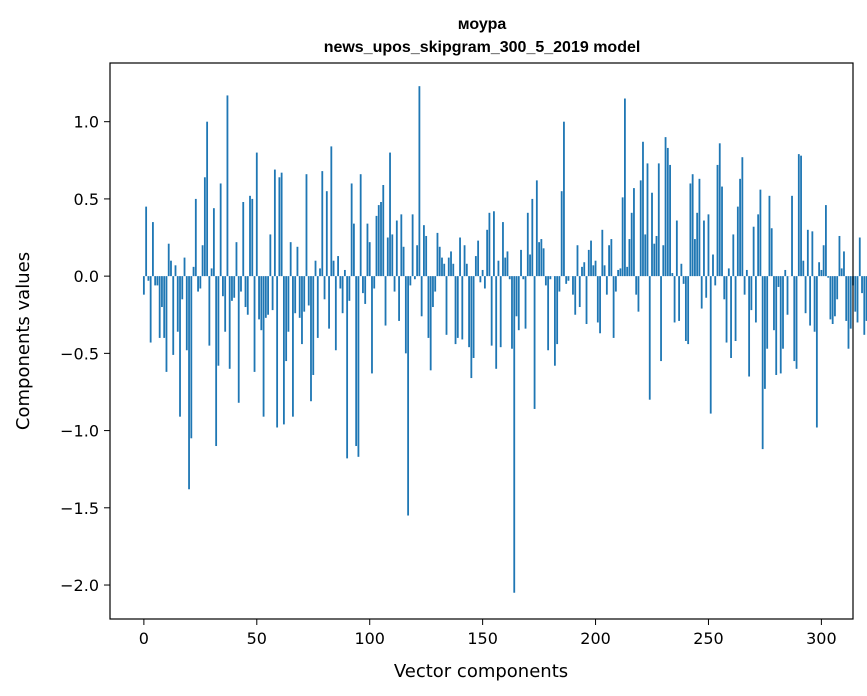  Describe the element at coordinates (821, 638) in the screenshot. I see `x-tick-label: 300` at that location.